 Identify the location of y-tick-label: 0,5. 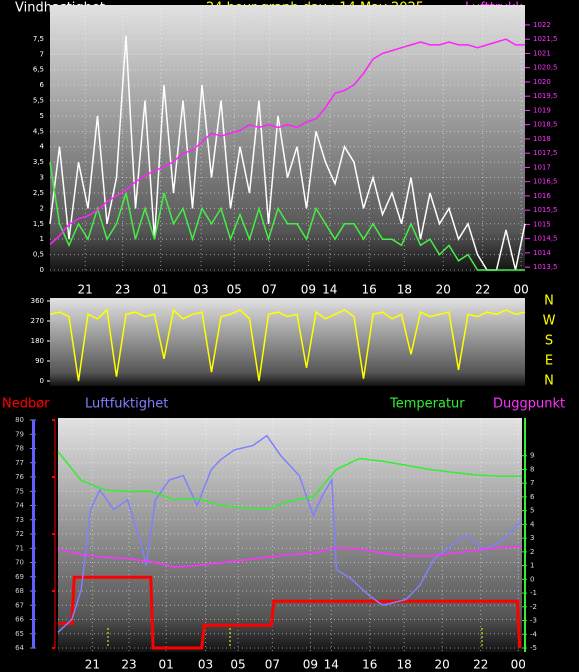
(38, 255).